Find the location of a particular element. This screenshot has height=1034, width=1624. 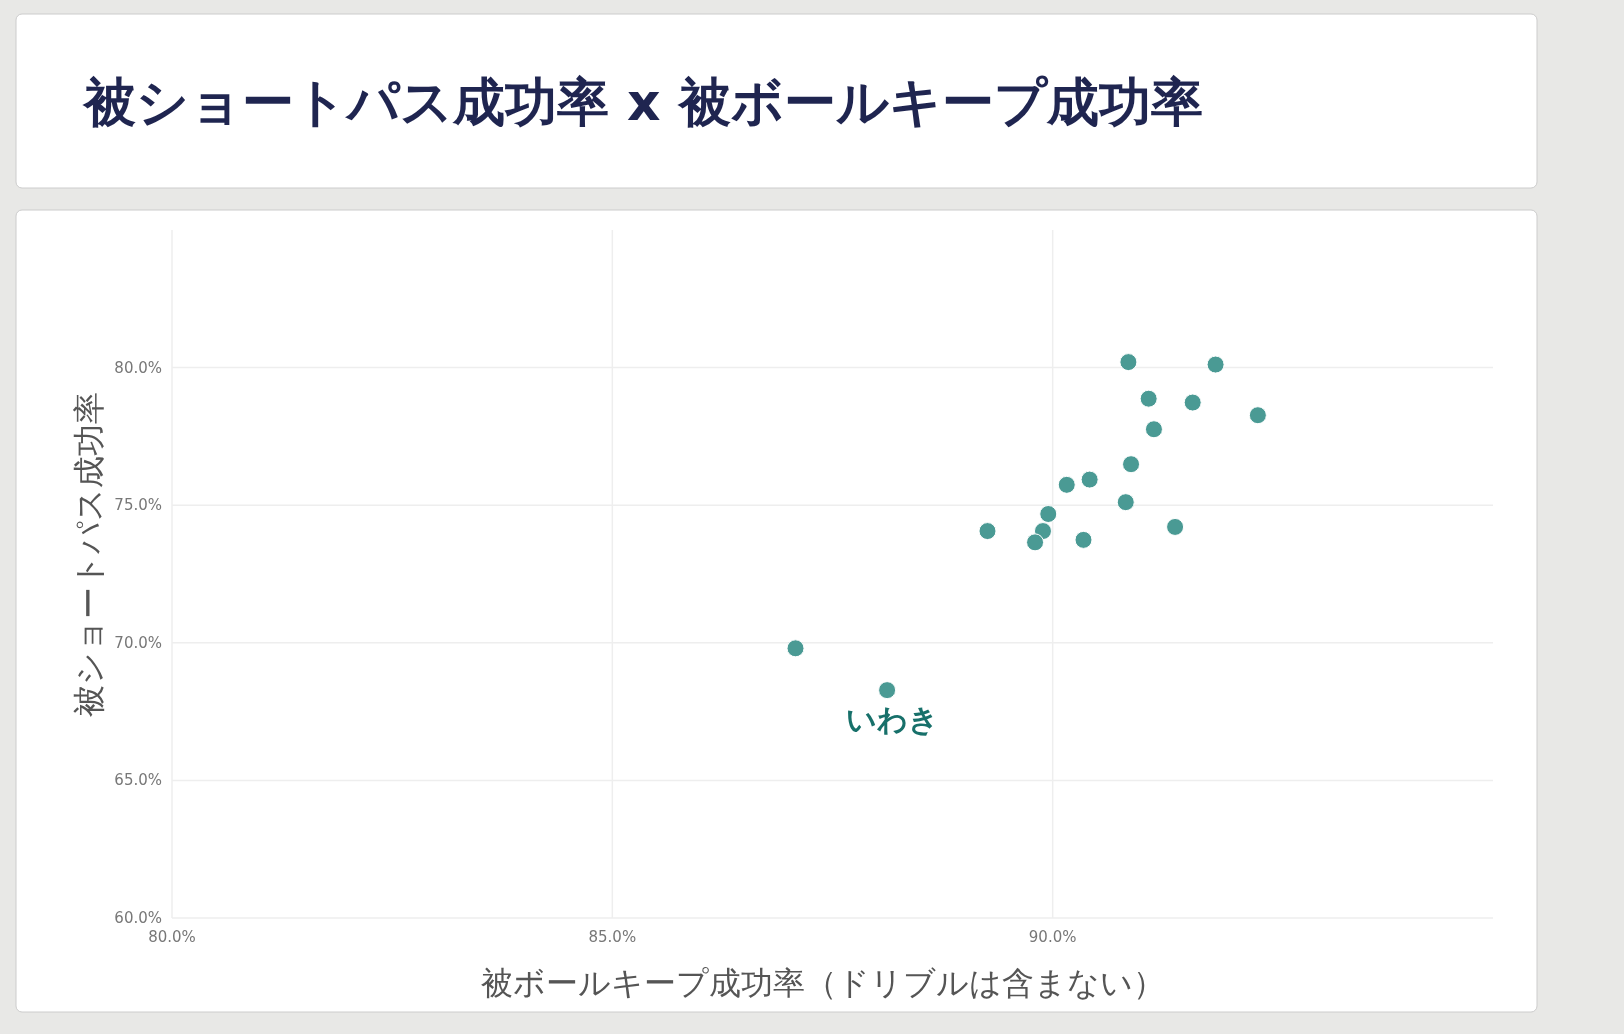

x-axis-title: 被ボールキープ成功率（ドリブルは含まない） is located at coordinates (822, 983).